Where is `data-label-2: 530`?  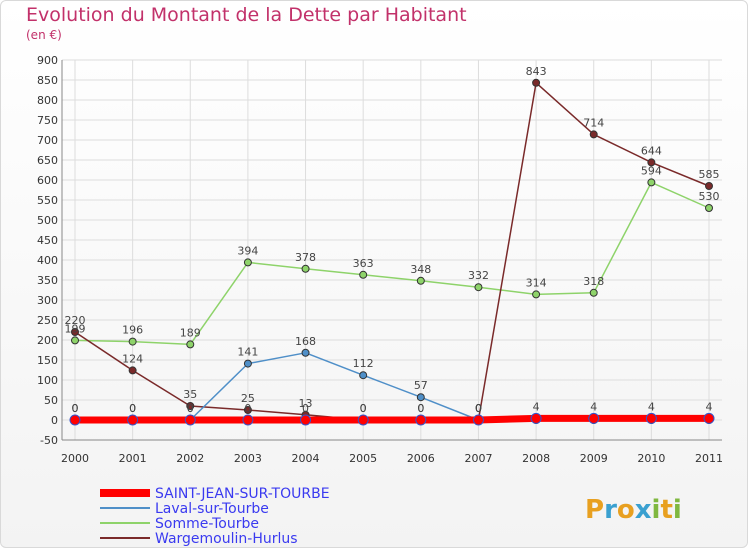
data-label-2: 530 is located at coordinates (709, 196).